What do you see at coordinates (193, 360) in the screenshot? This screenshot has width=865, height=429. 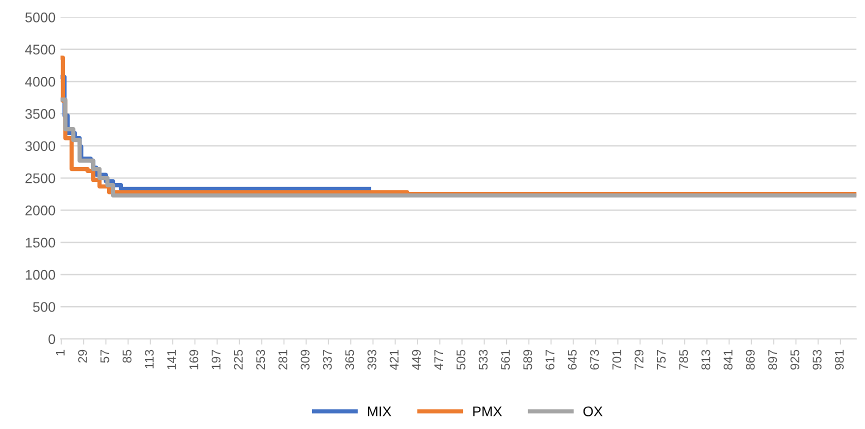 I see `x-tick-label: 169` at bounding box center [193, 360].